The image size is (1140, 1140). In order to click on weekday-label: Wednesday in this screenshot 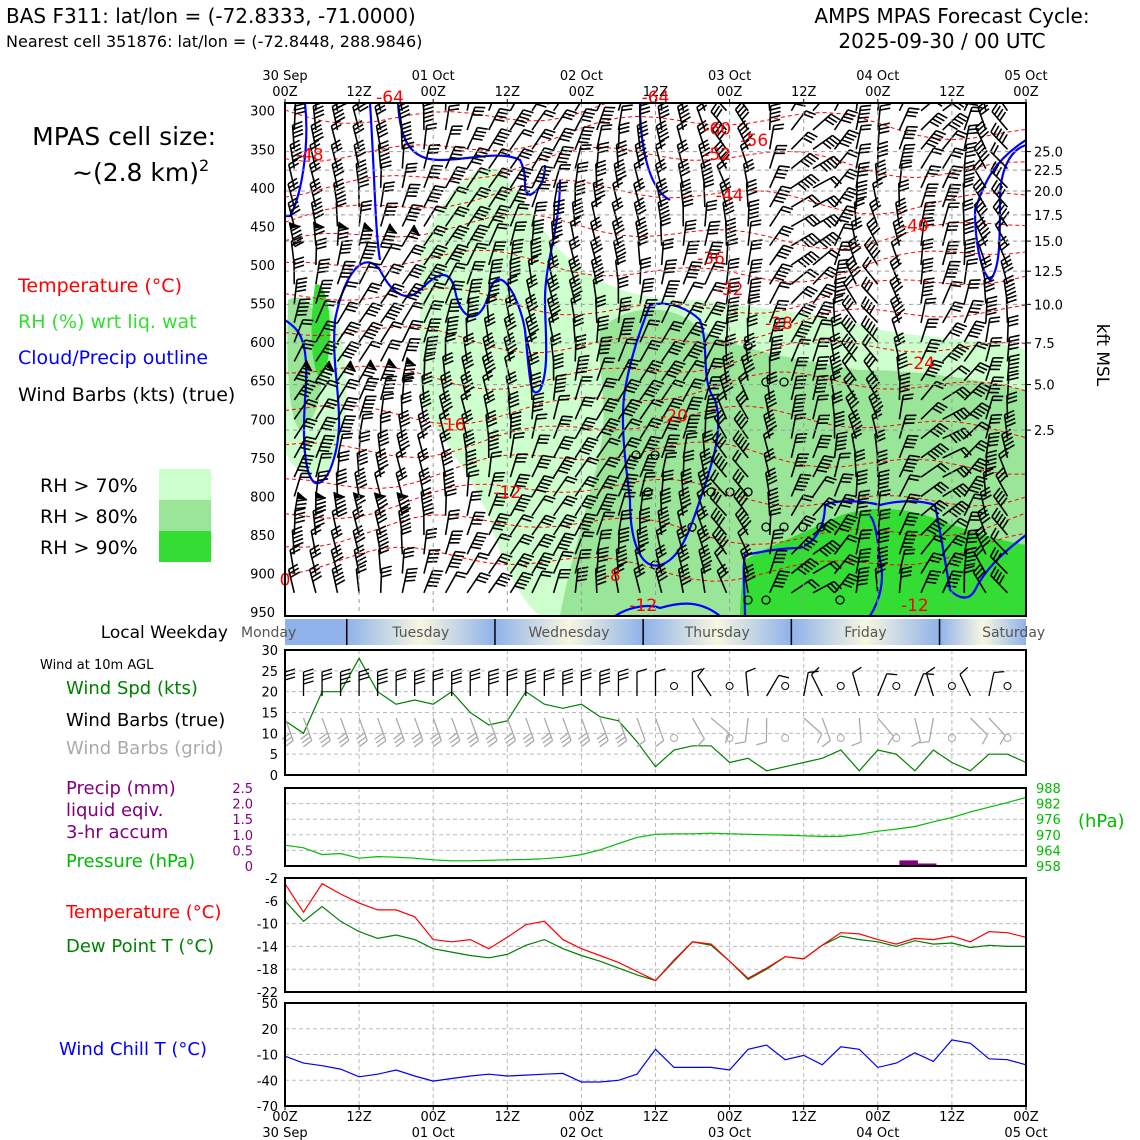, I will do `click(569, 633)`.